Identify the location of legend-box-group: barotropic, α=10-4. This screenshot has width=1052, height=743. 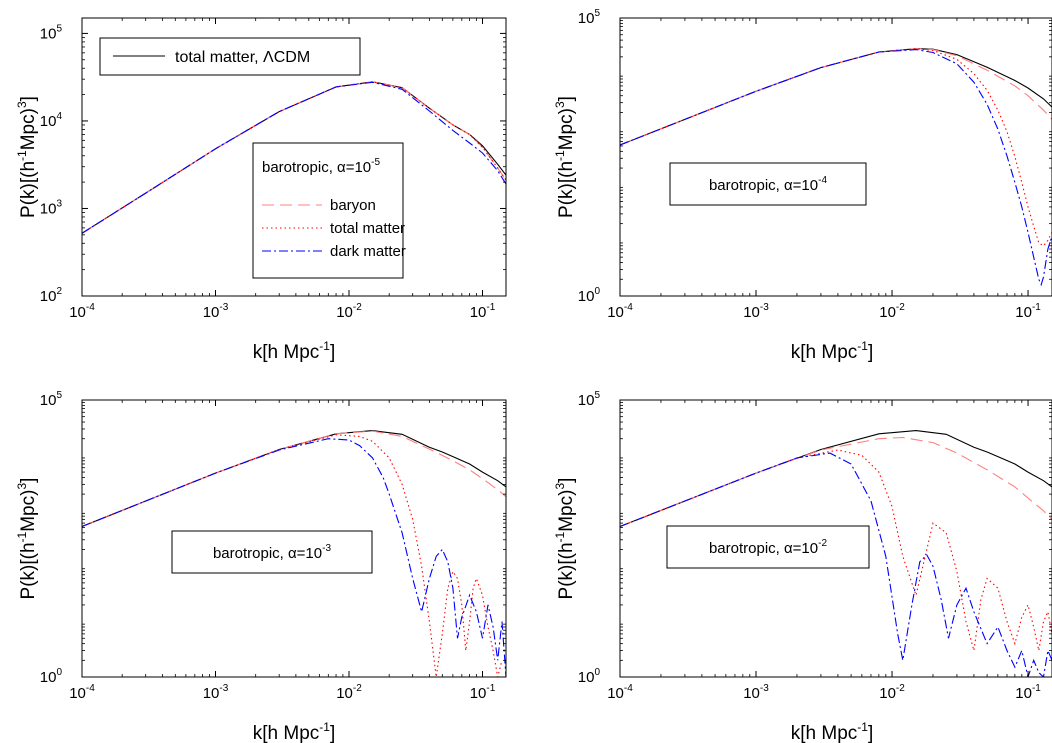
(768, 184).